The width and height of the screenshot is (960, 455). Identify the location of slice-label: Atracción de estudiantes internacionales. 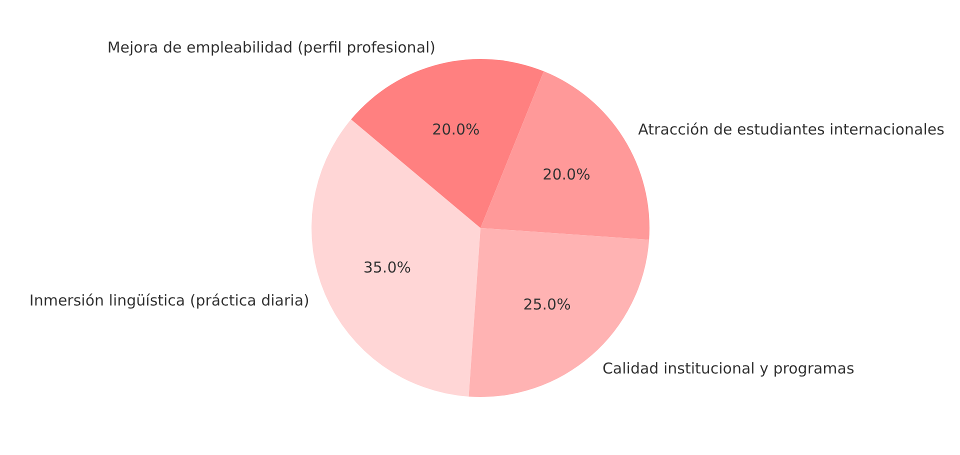
(791, 129).